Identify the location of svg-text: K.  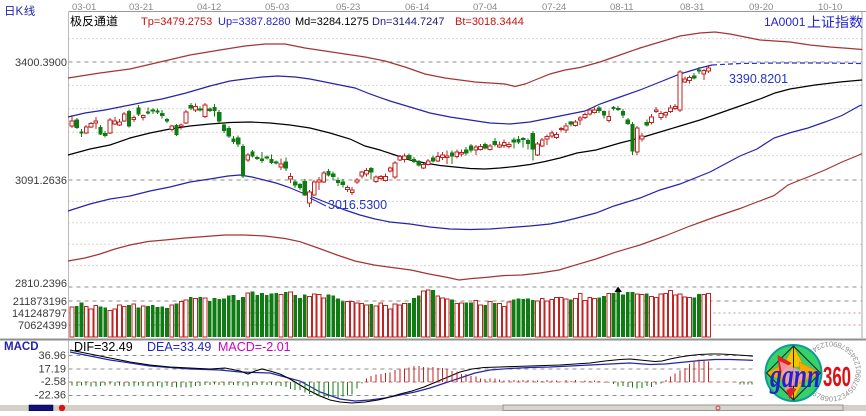
(20, 12).